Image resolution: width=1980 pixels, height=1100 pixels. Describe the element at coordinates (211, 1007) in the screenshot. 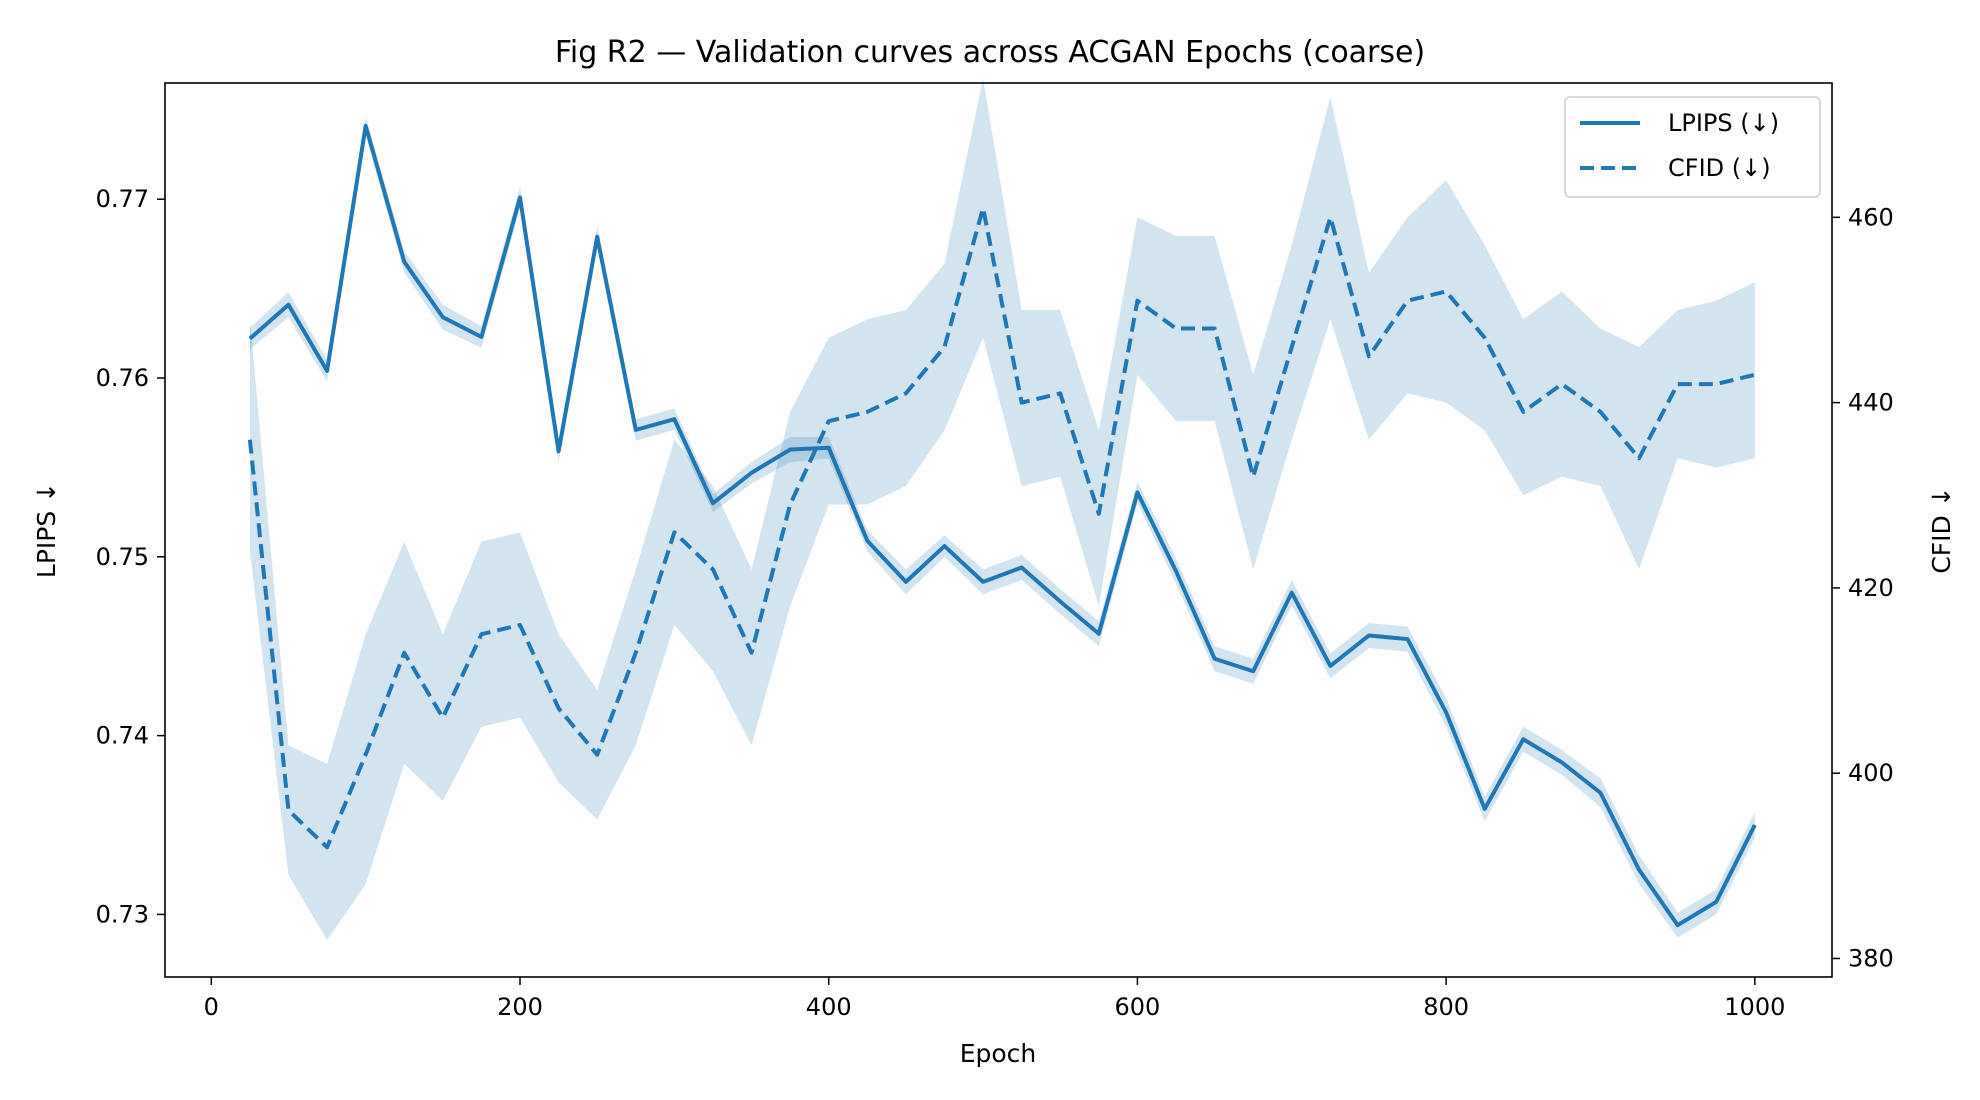

I see `x-tick-label: 0` at that location.